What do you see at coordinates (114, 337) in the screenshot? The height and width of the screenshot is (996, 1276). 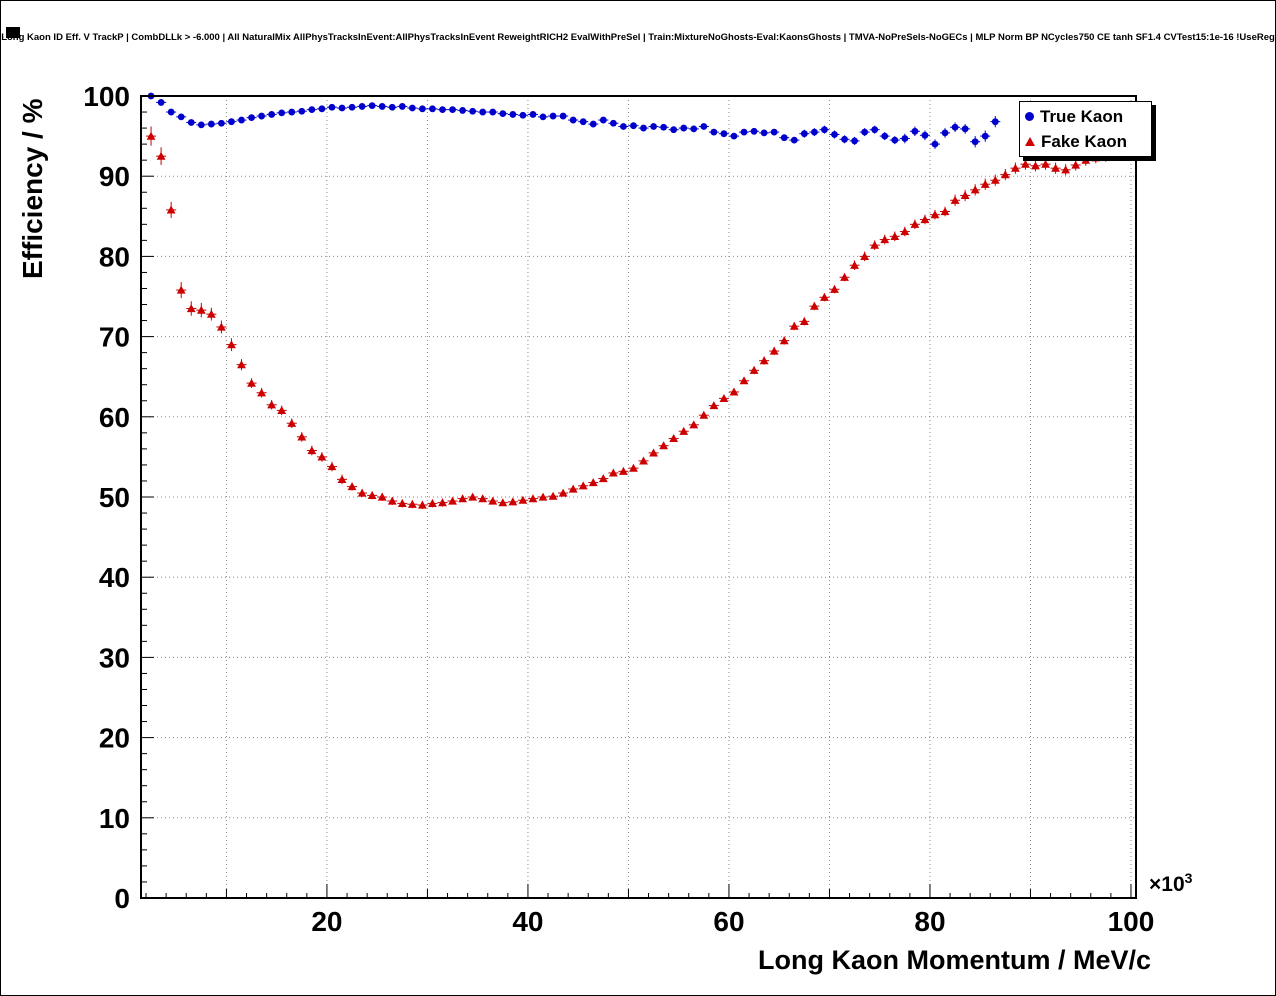 I see `y-tick-label: 70` at bounding box center [114, 337].